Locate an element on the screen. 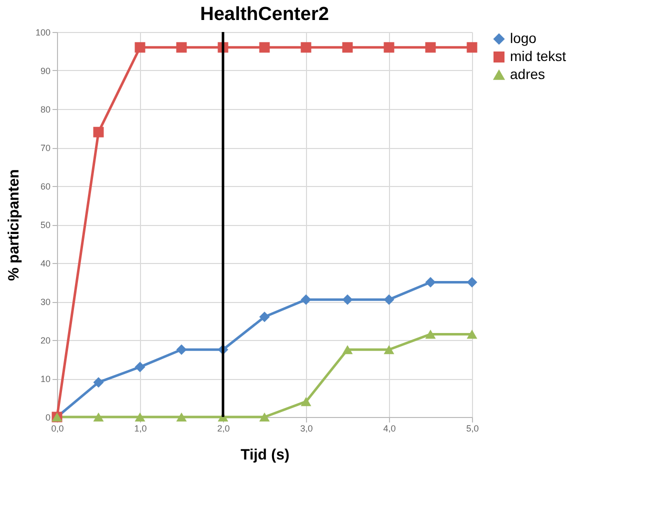 Image resolution: width=661 pixels, height=524 pixels. x-tick-label: 0,0 is located at coordinates (57, 429).